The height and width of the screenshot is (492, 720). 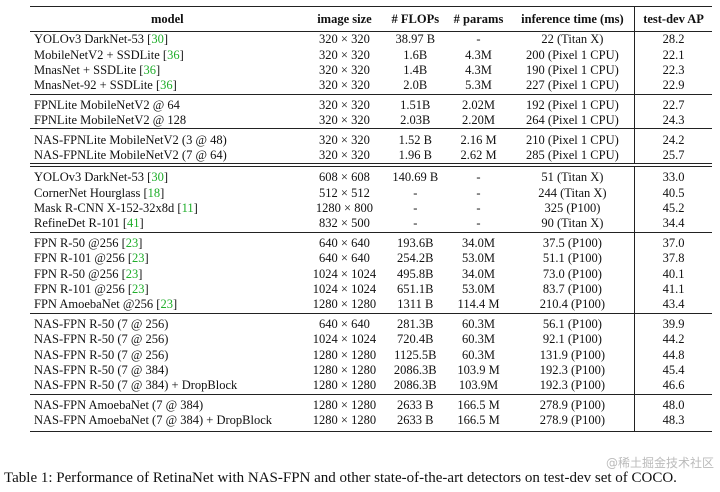 I want to click on model-cell: NAS-FPN R-50 (7 @ 384), so click(x=101, y=370).